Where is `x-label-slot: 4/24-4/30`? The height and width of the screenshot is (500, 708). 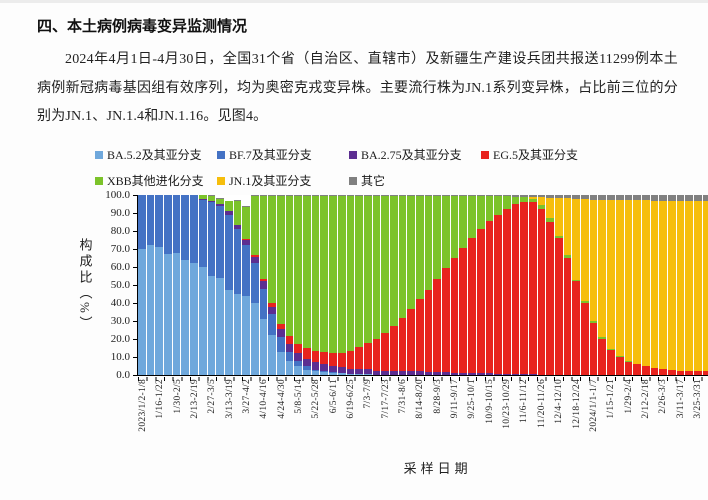 x-label-slot: 4/24-4/30 is located at coordinates (282, 417).